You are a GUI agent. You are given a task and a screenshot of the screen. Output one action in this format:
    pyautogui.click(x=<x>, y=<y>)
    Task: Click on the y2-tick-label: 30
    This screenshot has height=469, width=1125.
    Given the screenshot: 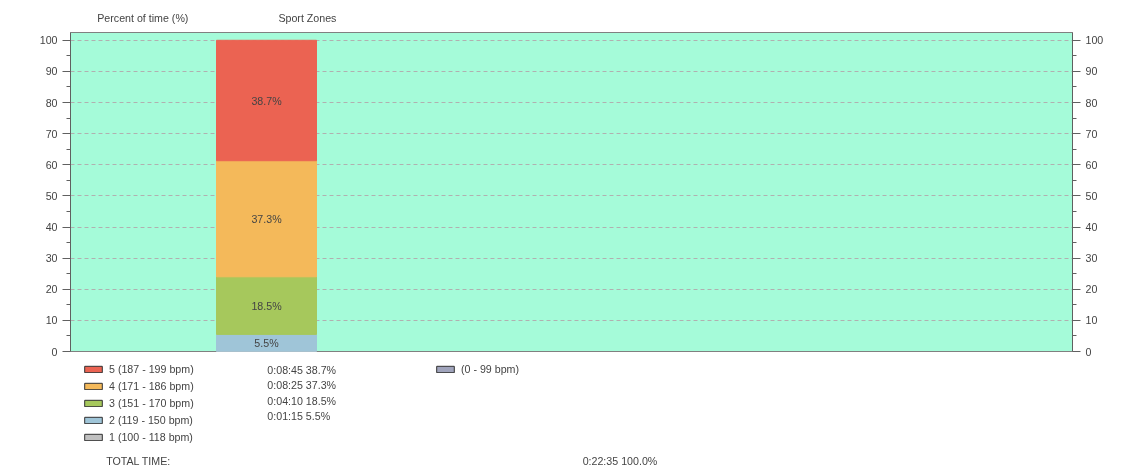 What is the action you would take?
    pyautogui.click(x=1091, y=258)
    